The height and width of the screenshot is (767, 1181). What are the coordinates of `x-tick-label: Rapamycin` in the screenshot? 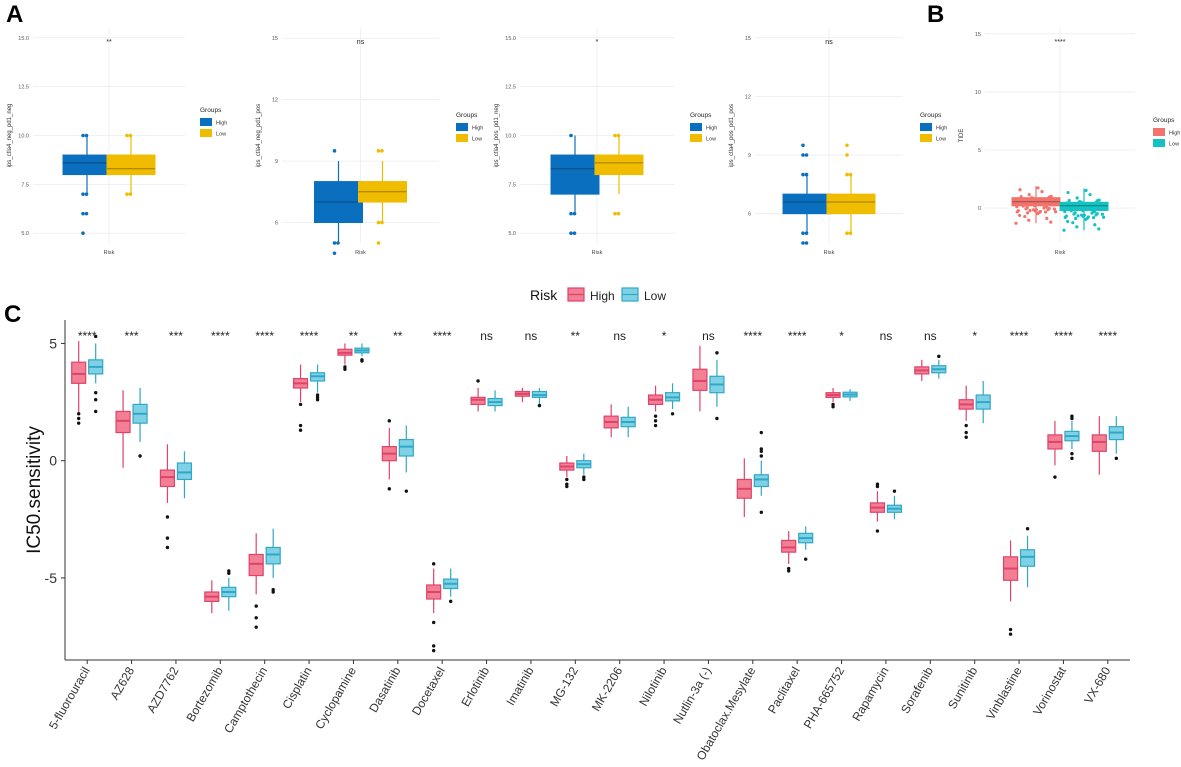 It's located at (870, 694).